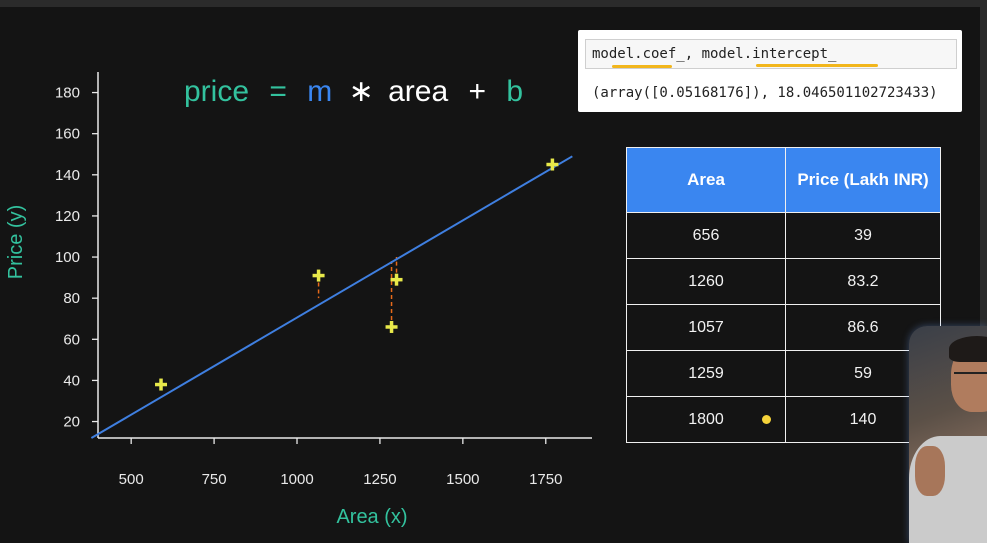 This screenshot has height=543, width=987. I want to click on equation: price = m ∗ area + b, so click(353, 91).